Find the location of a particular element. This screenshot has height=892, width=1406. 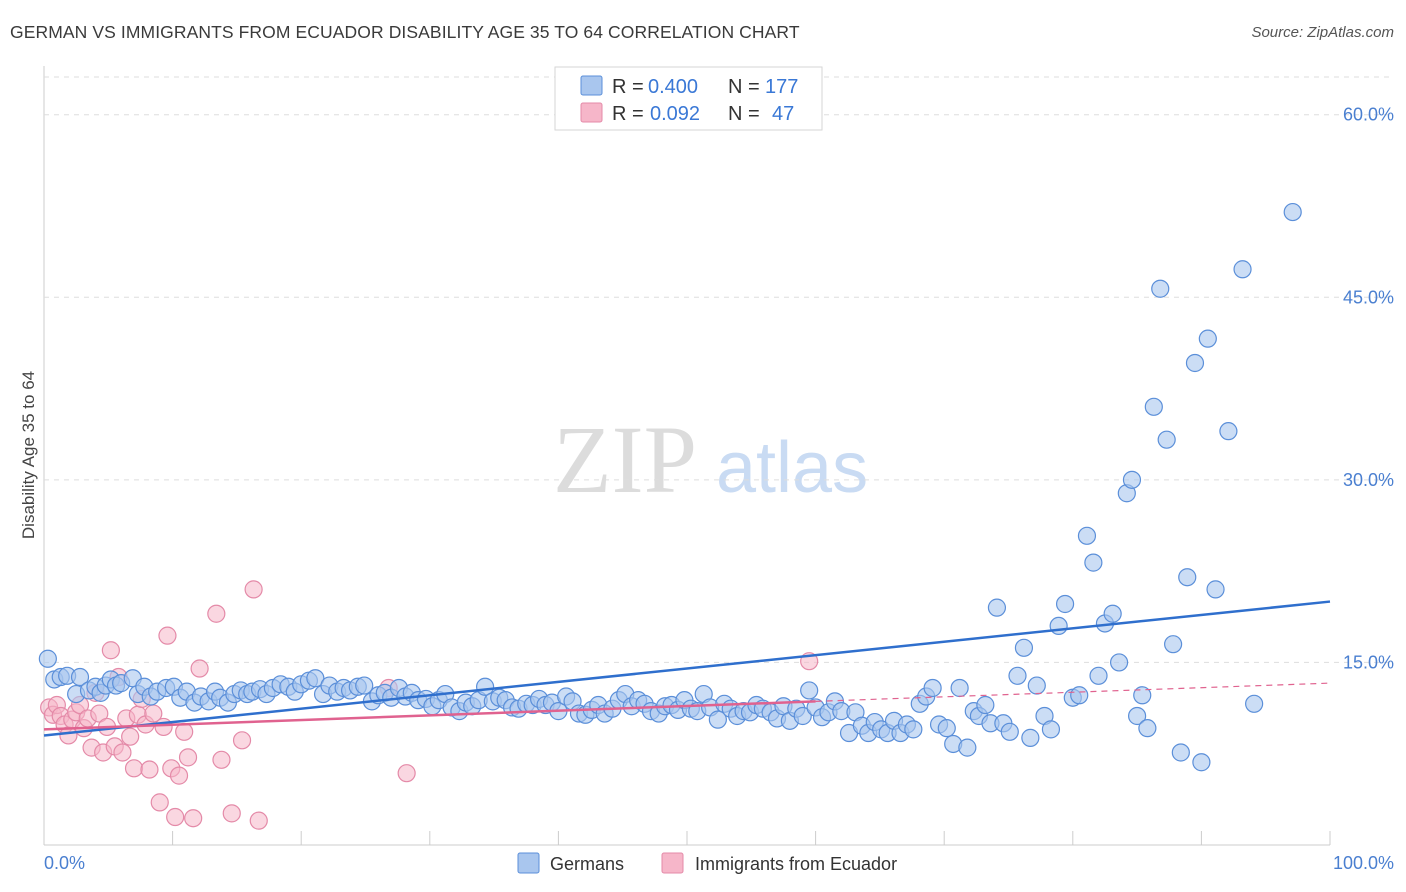

legend-n-value-ecuador: 47 is located at coordinates (783, 114).